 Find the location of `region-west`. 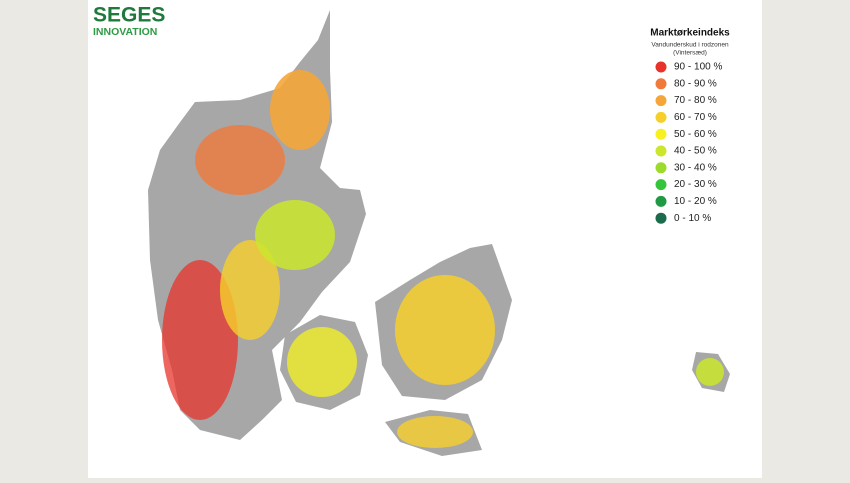

region-west is located at coordinates (200, 340).